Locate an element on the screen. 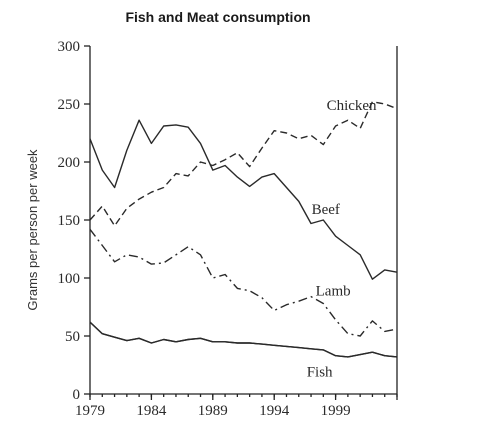 The height and width of the screenshot is (447, 478). x-tick-label: 1979 is located at coordinates (90, 411).